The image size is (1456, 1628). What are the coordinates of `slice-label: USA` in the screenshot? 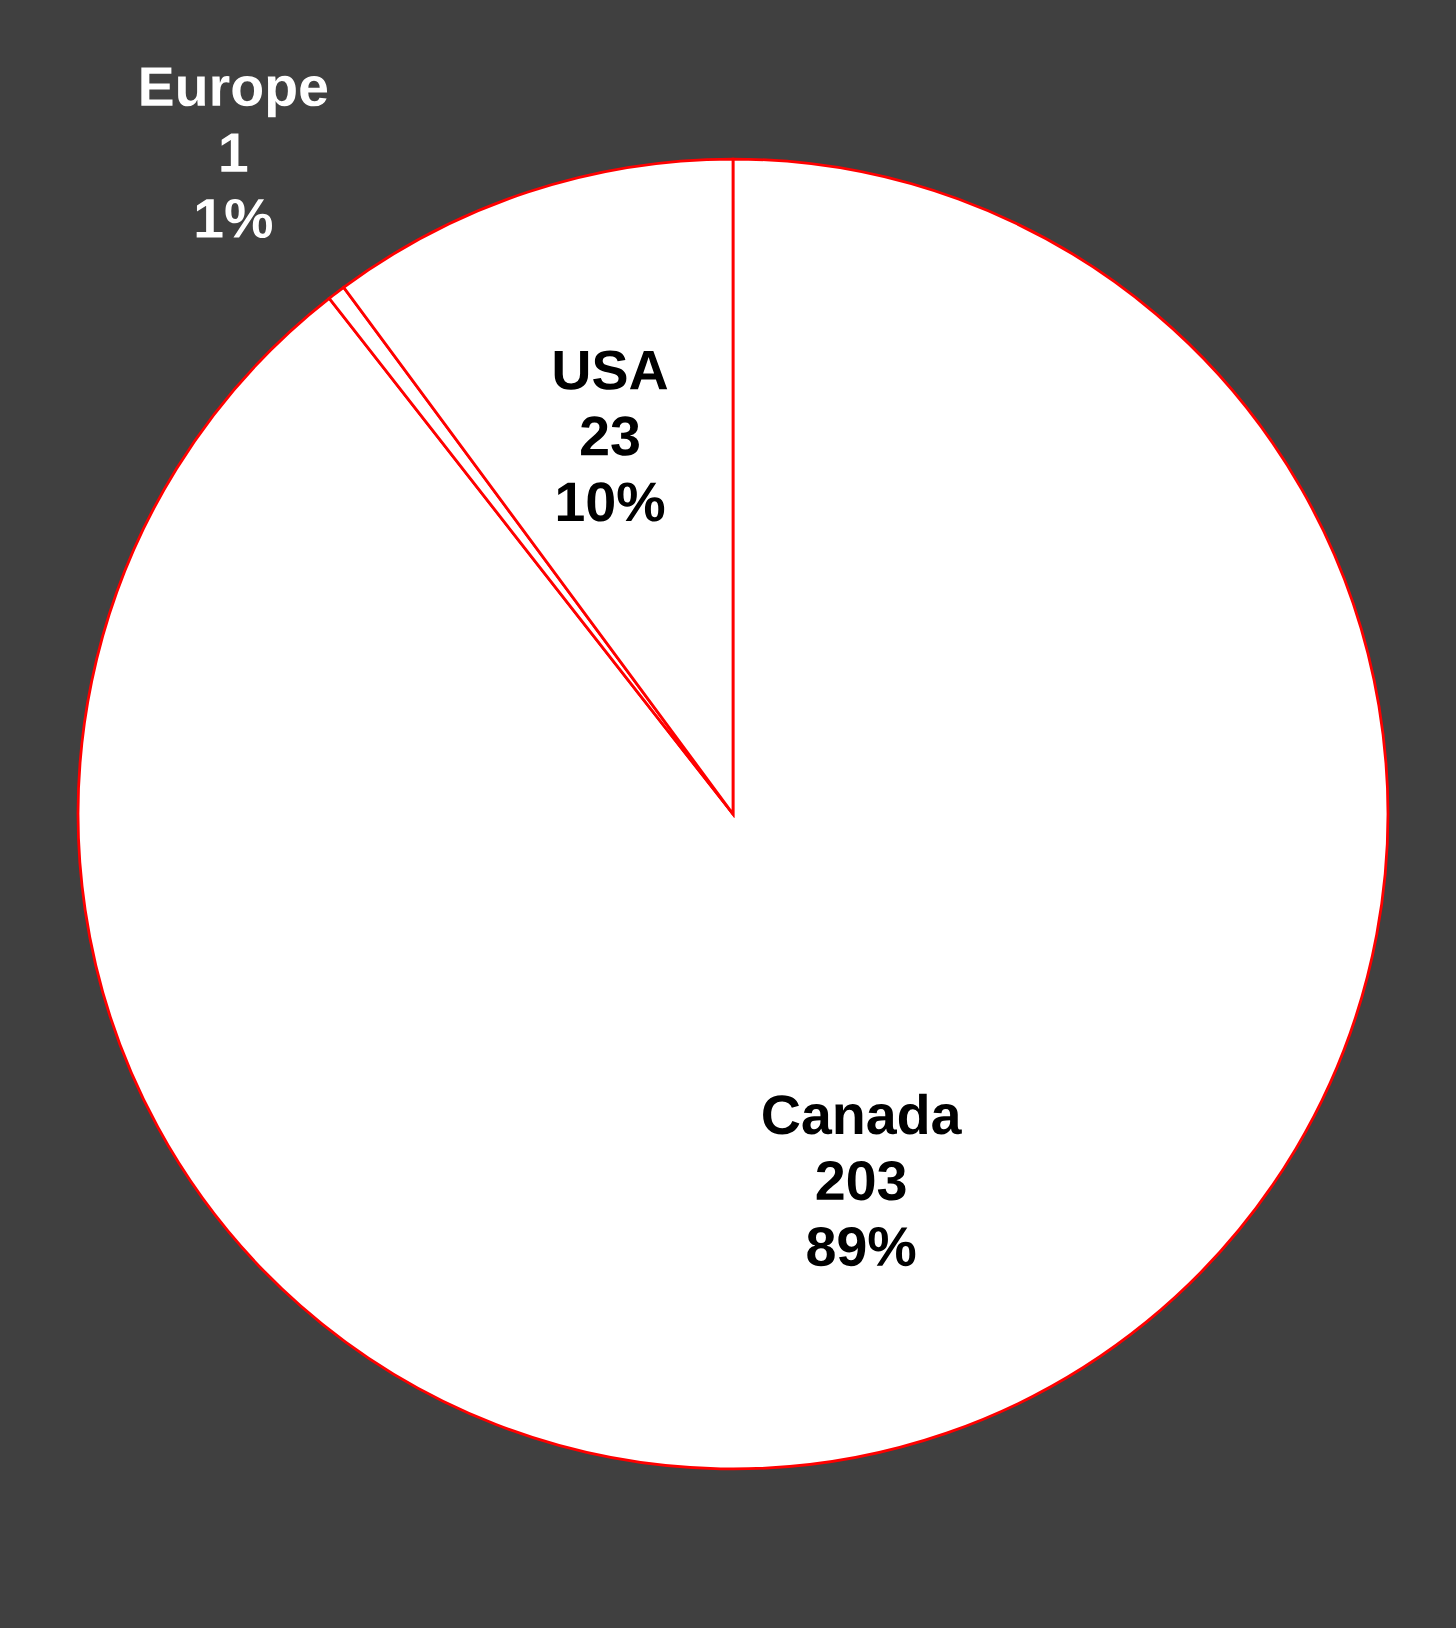 It's located at (611, 370).